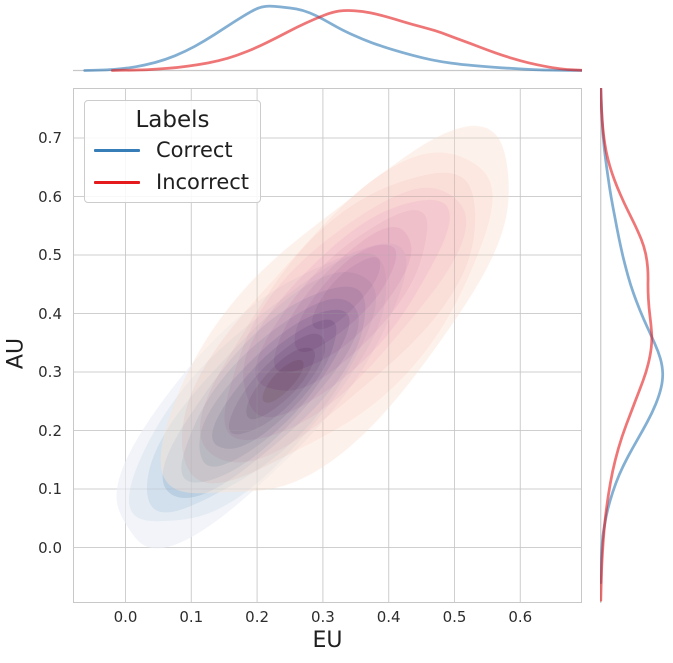 This screenshot has width=673, height=663. What do you see at coordinates (203, 182) in the screenshot?
I see `legend-label-incorrect: Incorrect` at bounding box center [203, 182].